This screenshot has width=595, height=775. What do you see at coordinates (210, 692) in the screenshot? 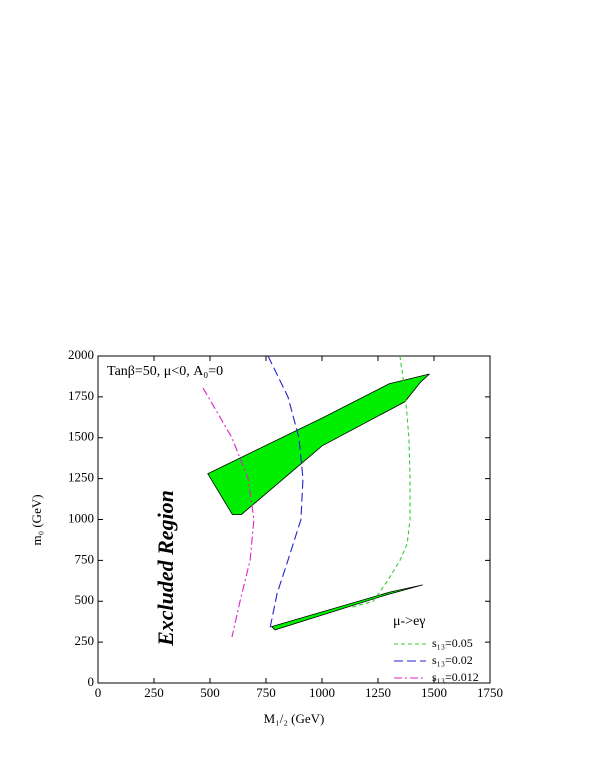
I see `x-tick-label: 500` at bounding box center [210, 692].